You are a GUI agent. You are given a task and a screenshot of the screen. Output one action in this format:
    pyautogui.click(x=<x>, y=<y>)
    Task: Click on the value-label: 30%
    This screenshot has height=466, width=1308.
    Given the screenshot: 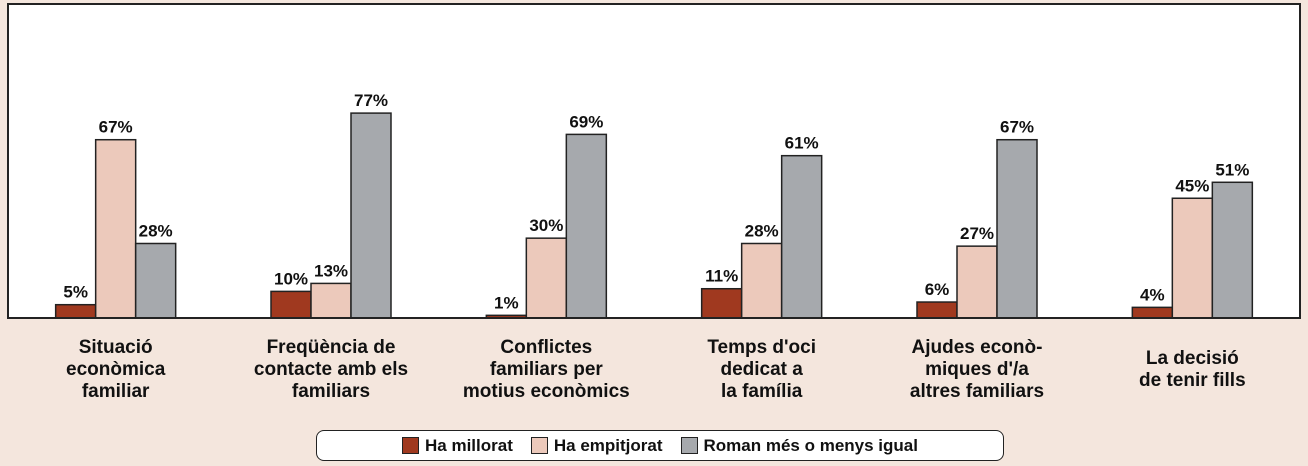 What is the action you would take?
    pyautogui.click(x=546, y=225)
    